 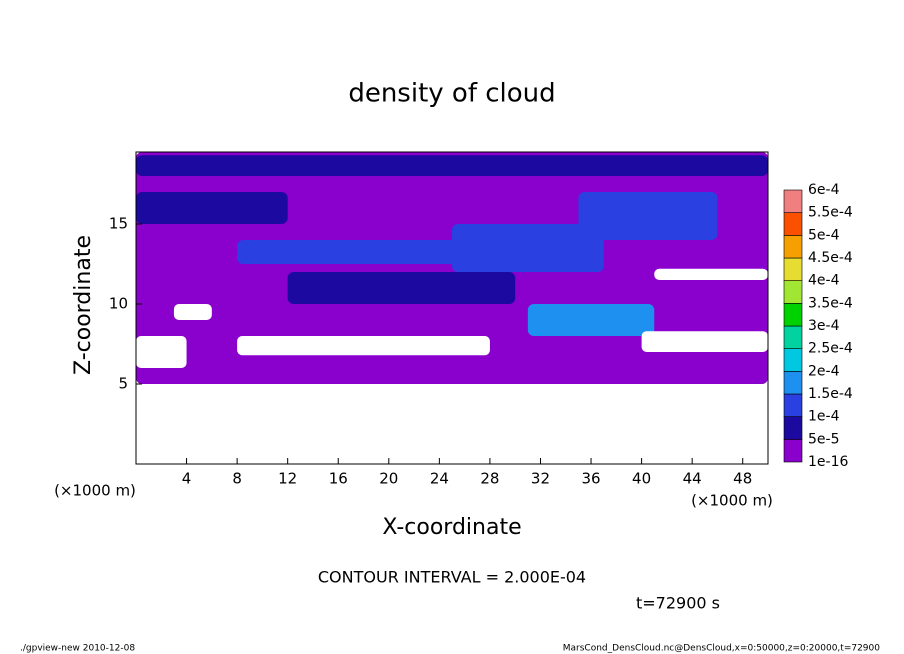 I want to click on x-tick-label: 40, so click(x=641, y=479).